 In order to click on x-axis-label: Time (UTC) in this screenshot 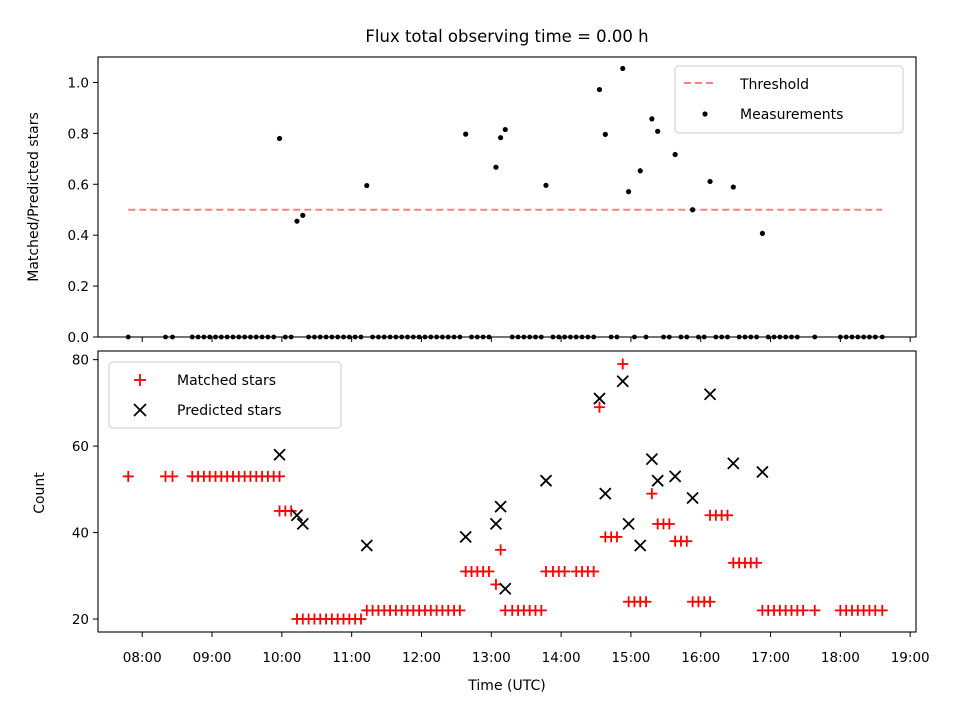, I will do `click(506, 686)`.